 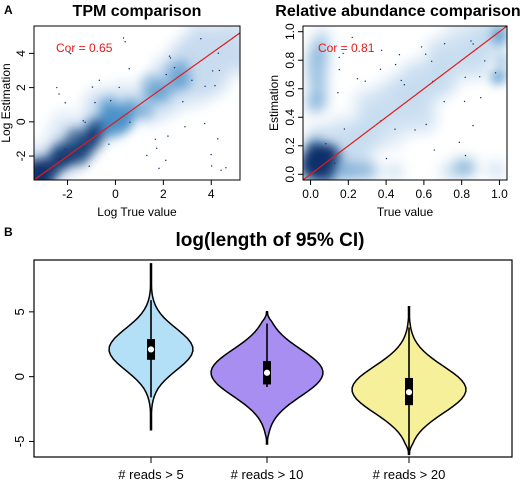 I want to click on abundance-plot-frame, so click(x=405, y=103).